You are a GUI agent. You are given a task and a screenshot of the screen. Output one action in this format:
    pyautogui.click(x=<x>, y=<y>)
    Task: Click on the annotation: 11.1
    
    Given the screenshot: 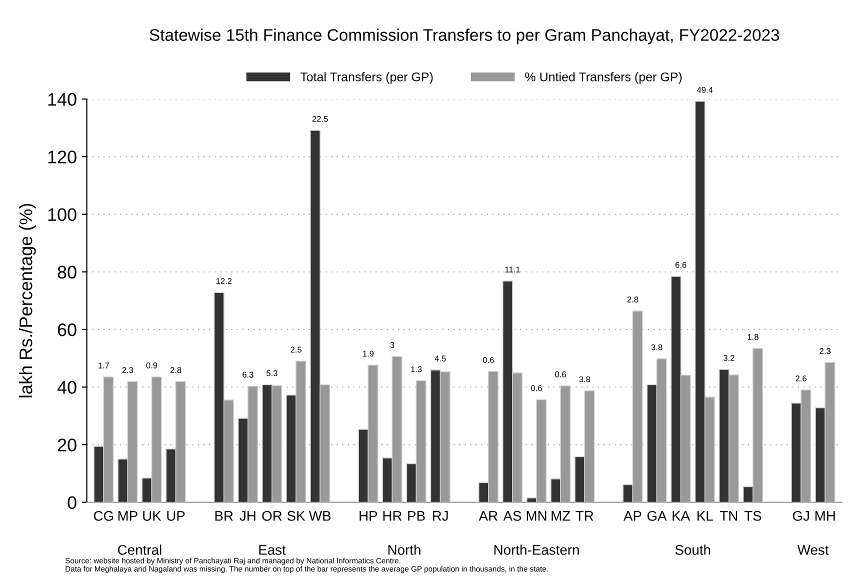 What is the action you would take?
    pyautogui.click(x=512, y=269)
    